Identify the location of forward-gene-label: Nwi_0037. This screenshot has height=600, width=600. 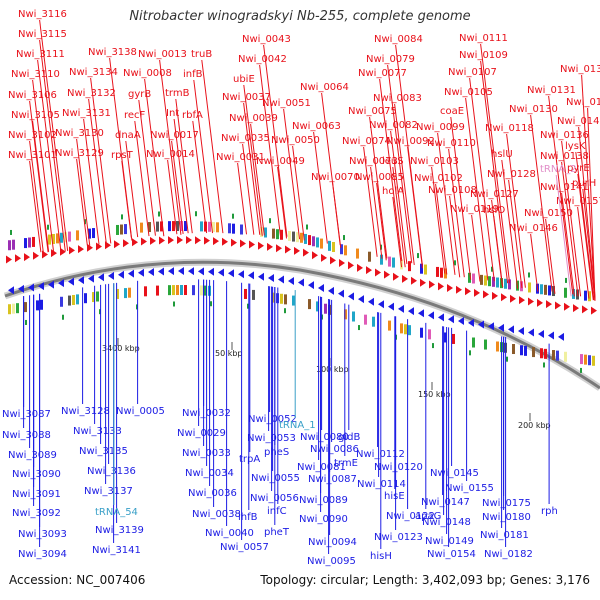
(246, 97).